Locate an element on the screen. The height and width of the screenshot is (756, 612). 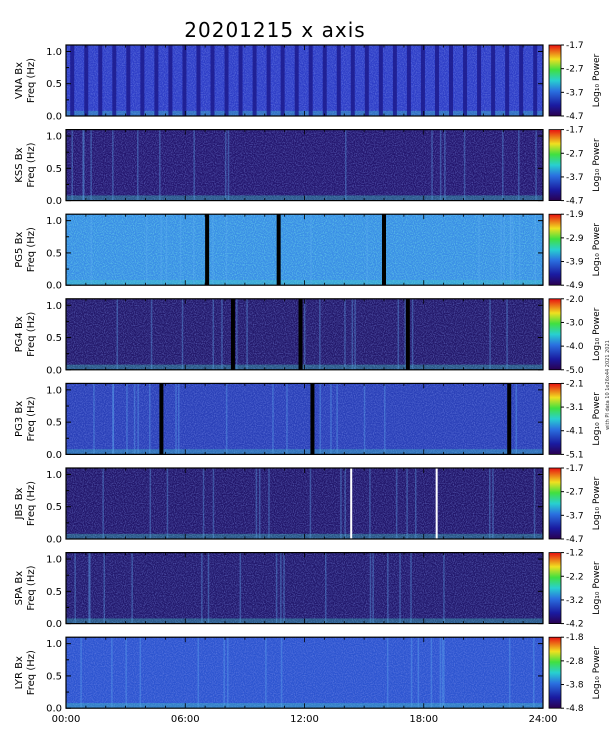
colorbar-tick-label: -1.2 is located at coordinates (575, 554).